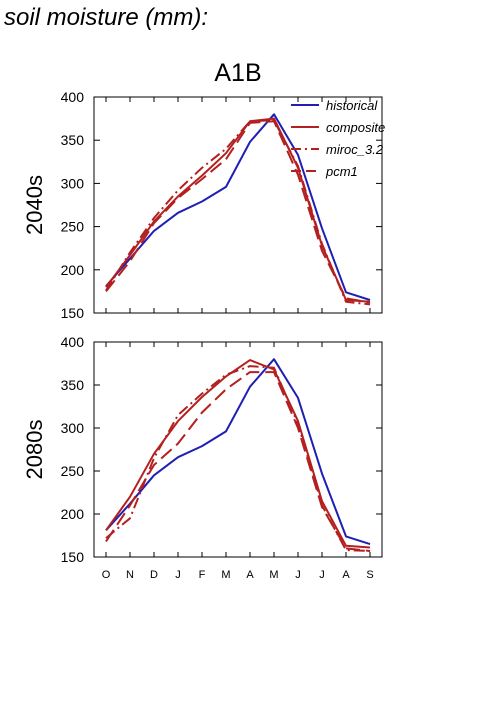  What do you see at coordinates (352, 105) in the screenshot?
I see `legend-label-historical: historical` at bounding box center [352, 105].